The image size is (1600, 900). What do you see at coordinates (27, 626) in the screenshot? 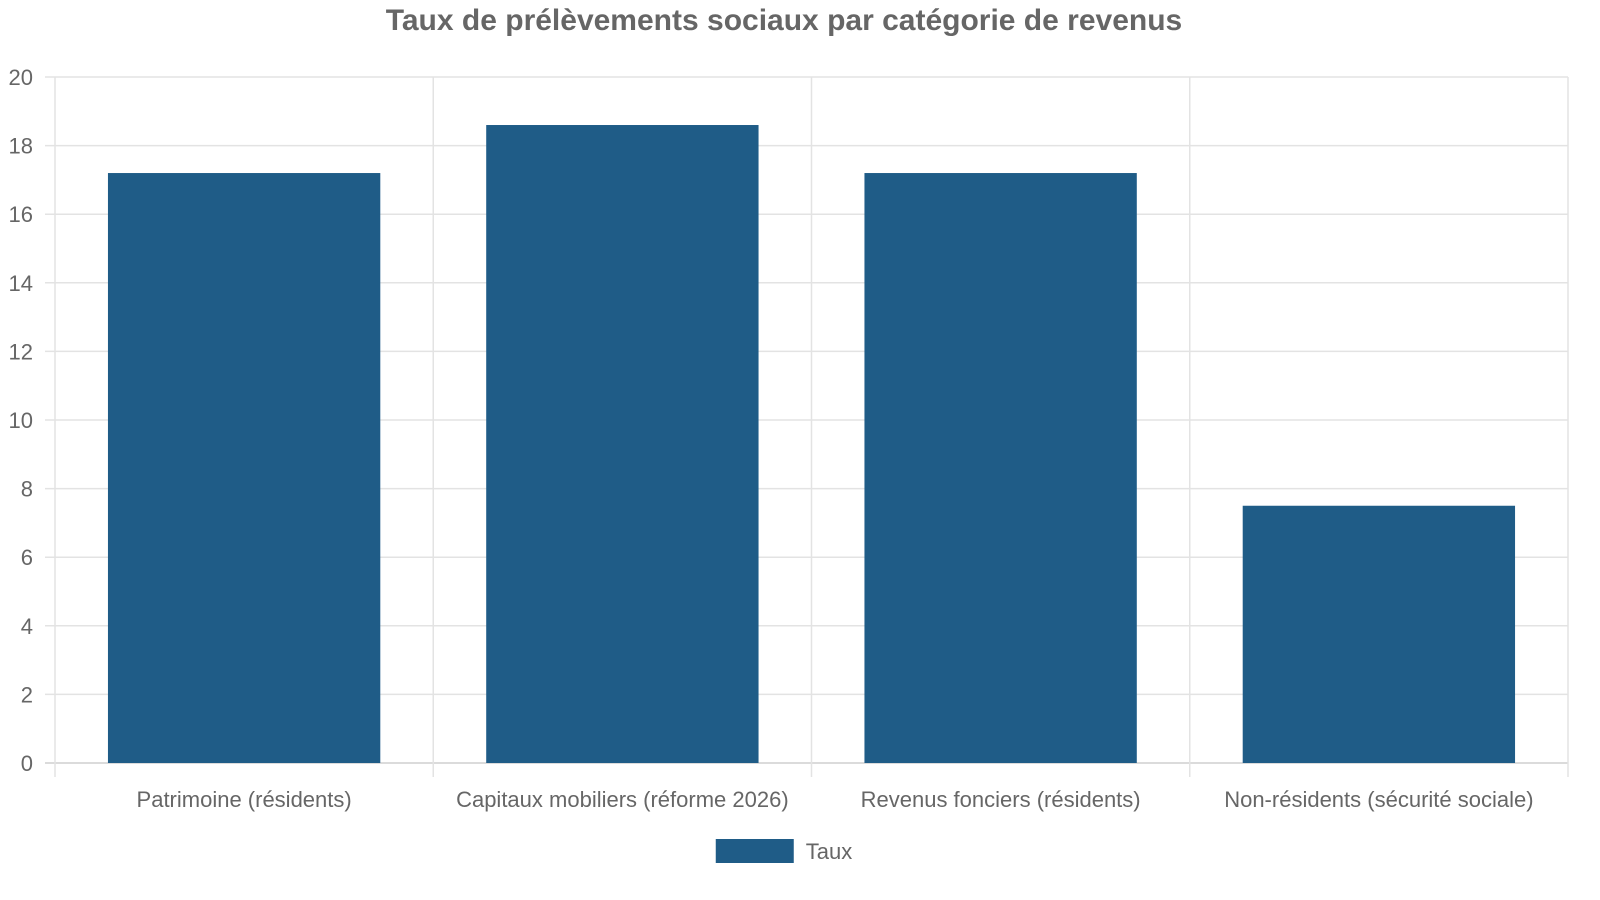
I see `y-tick-label: 4` at bounding box center [27, 626].